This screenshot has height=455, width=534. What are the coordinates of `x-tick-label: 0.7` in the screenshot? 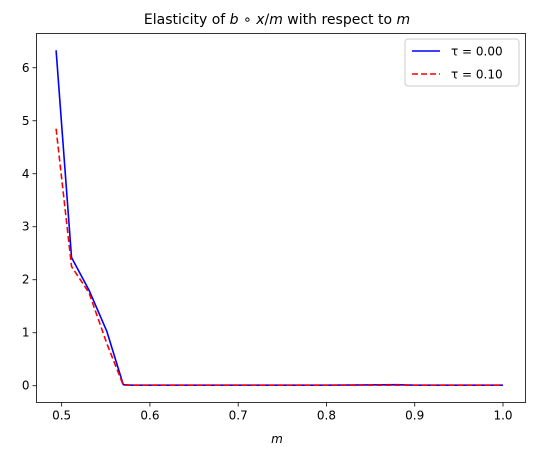 It's located at (238, 416).